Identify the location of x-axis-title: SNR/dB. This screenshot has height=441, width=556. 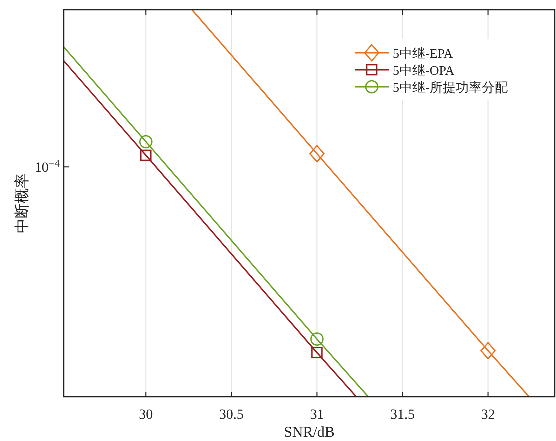
(309, 433).